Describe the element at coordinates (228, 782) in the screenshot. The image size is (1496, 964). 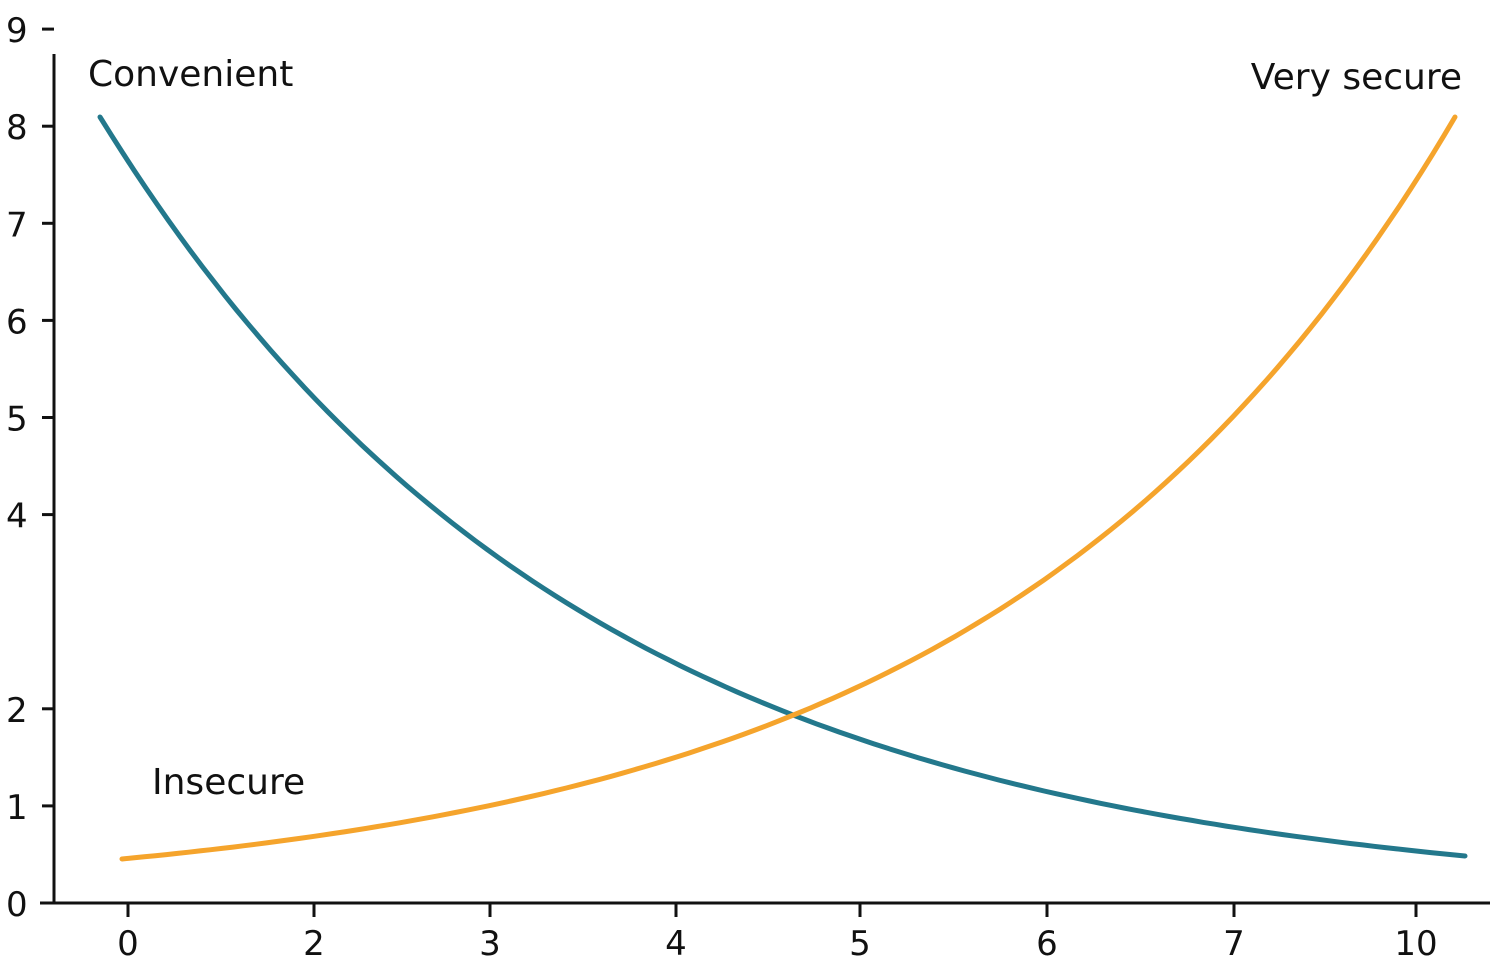
I see `annotation-insecure: Insecure` at that location.